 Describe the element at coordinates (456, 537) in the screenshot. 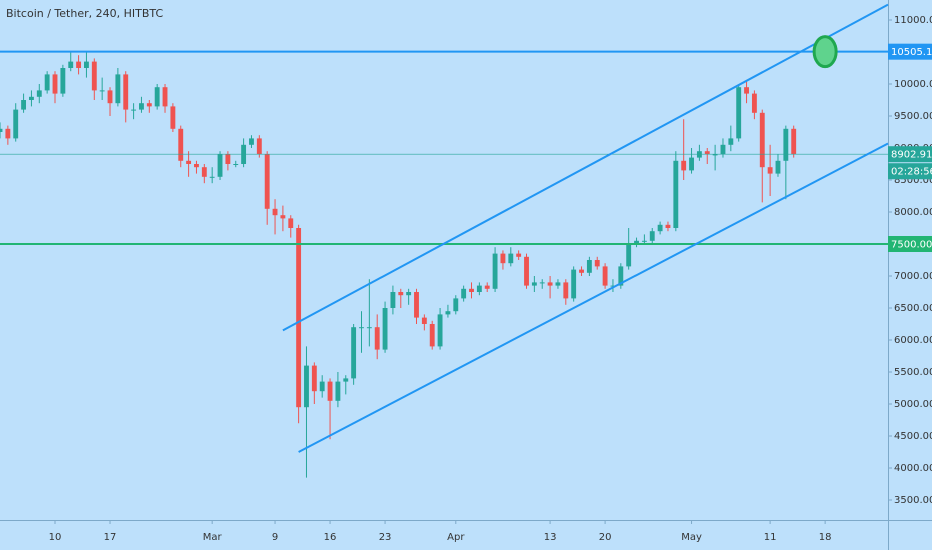

I see `x-tick-label: Apr` at that location.